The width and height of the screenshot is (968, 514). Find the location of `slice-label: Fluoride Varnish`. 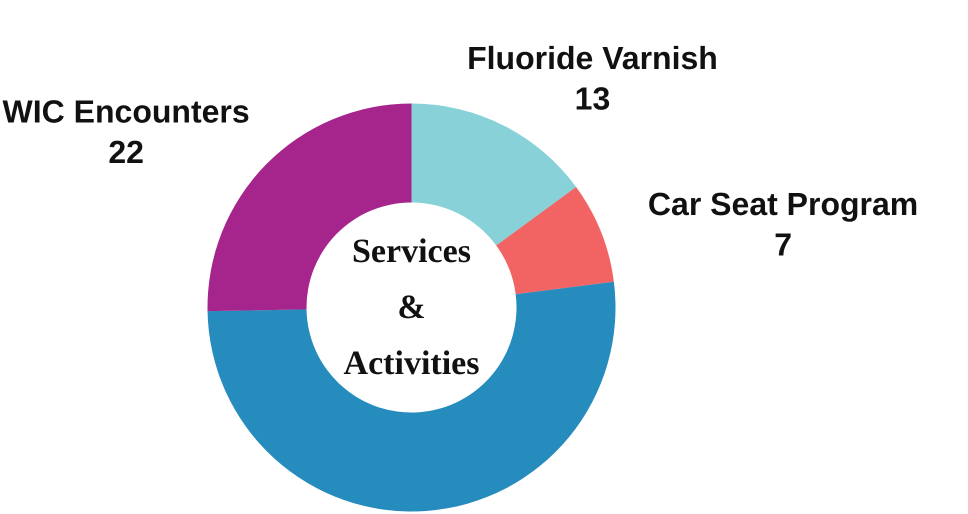

slice-label: Fluoride Varnish is located at coordinates (592, 58).